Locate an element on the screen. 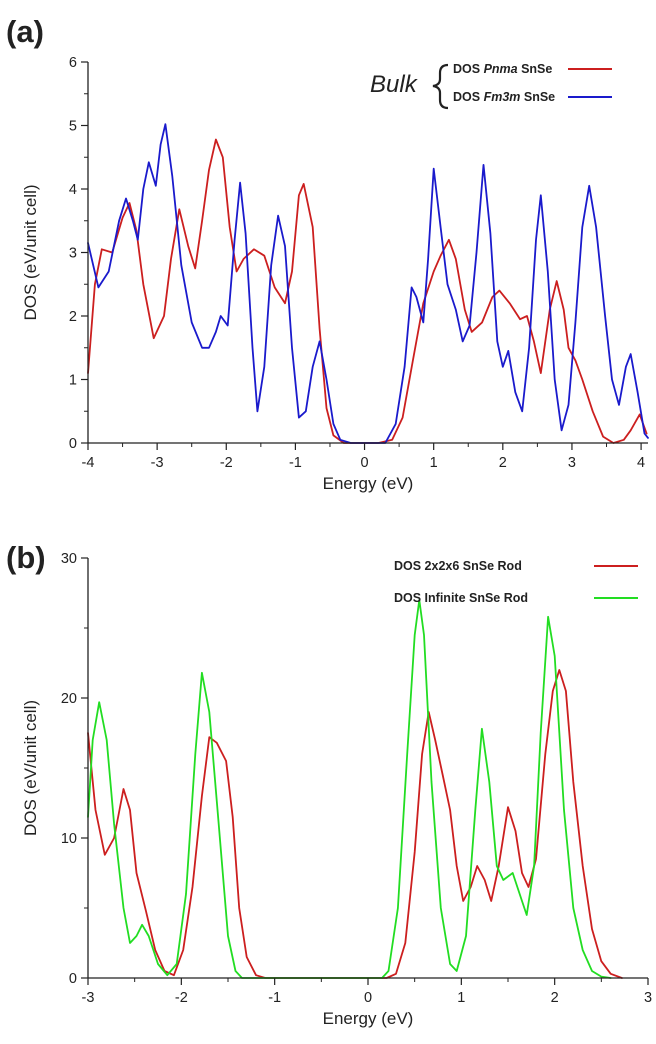 The image size is (656, 1044). plot-a-y-tick-label: 6 is located at coordinates (73, 63).